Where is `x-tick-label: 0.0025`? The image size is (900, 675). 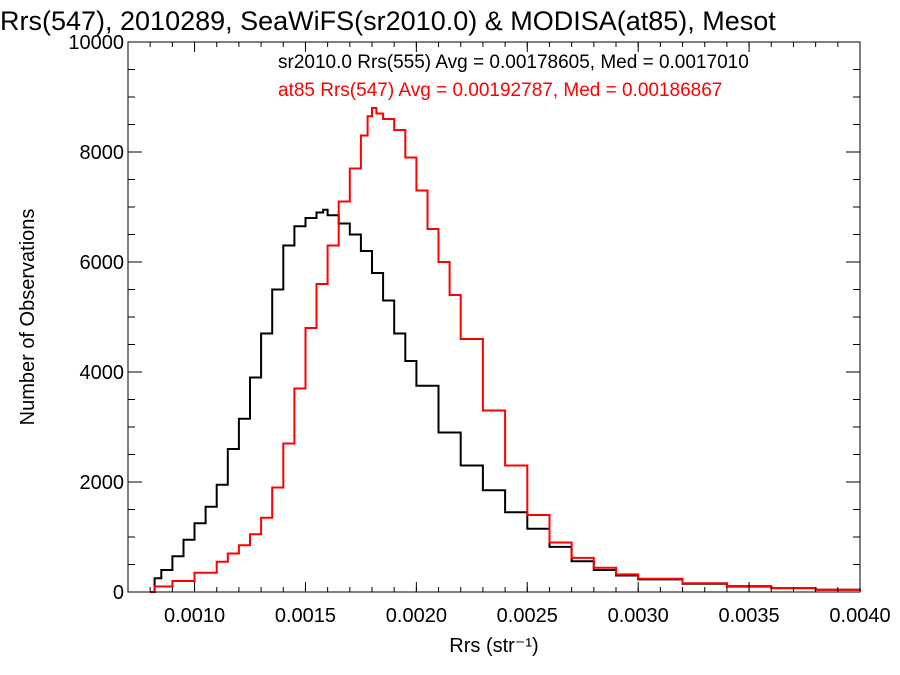 x-tick-label: 0.0025 is located at coordinates (527, 616).